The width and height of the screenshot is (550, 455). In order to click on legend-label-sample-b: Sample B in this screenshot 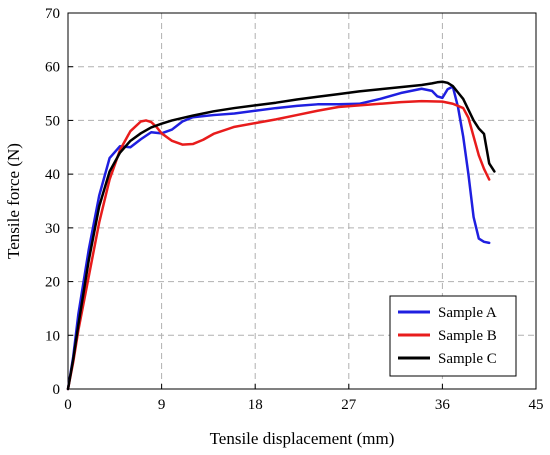, I will do `click(467, 336)`.